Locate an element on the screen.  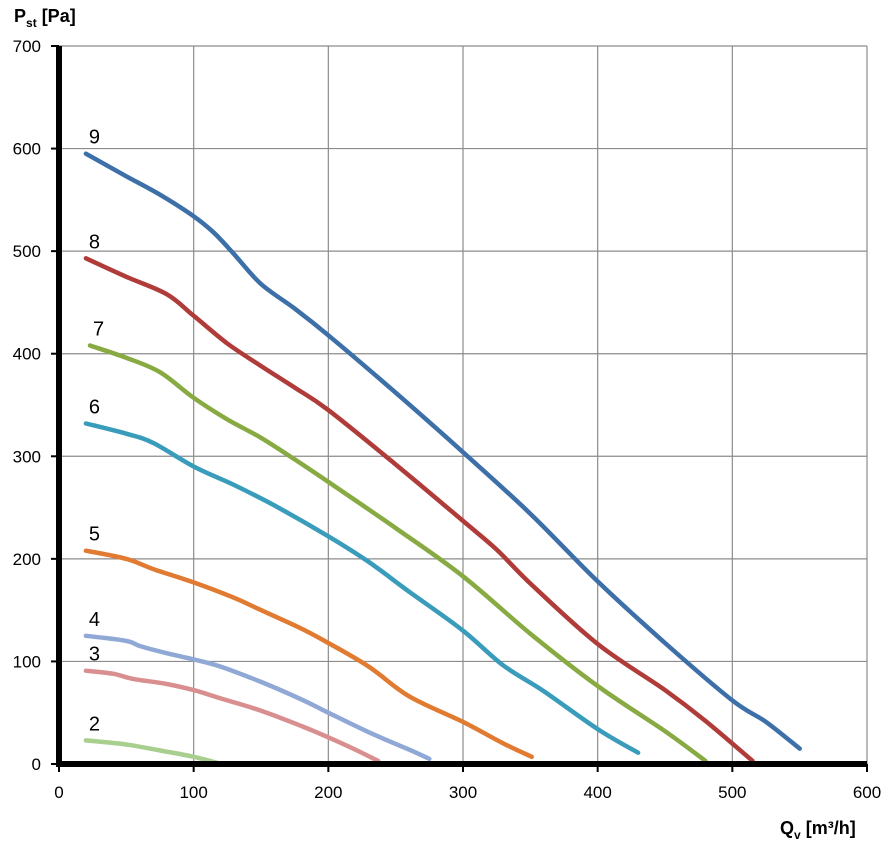
y-tick-label: 200 is located at coordinates (27, 559).